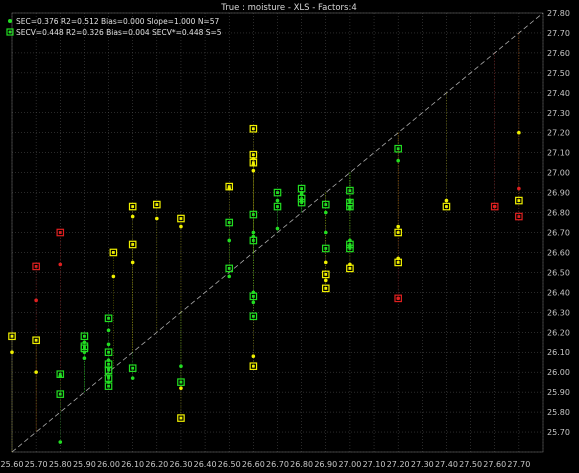 Image resolution: width=579 pixels, height=473 pixels. I want to click on x-tick-label: 26.20, so click(156, 464).